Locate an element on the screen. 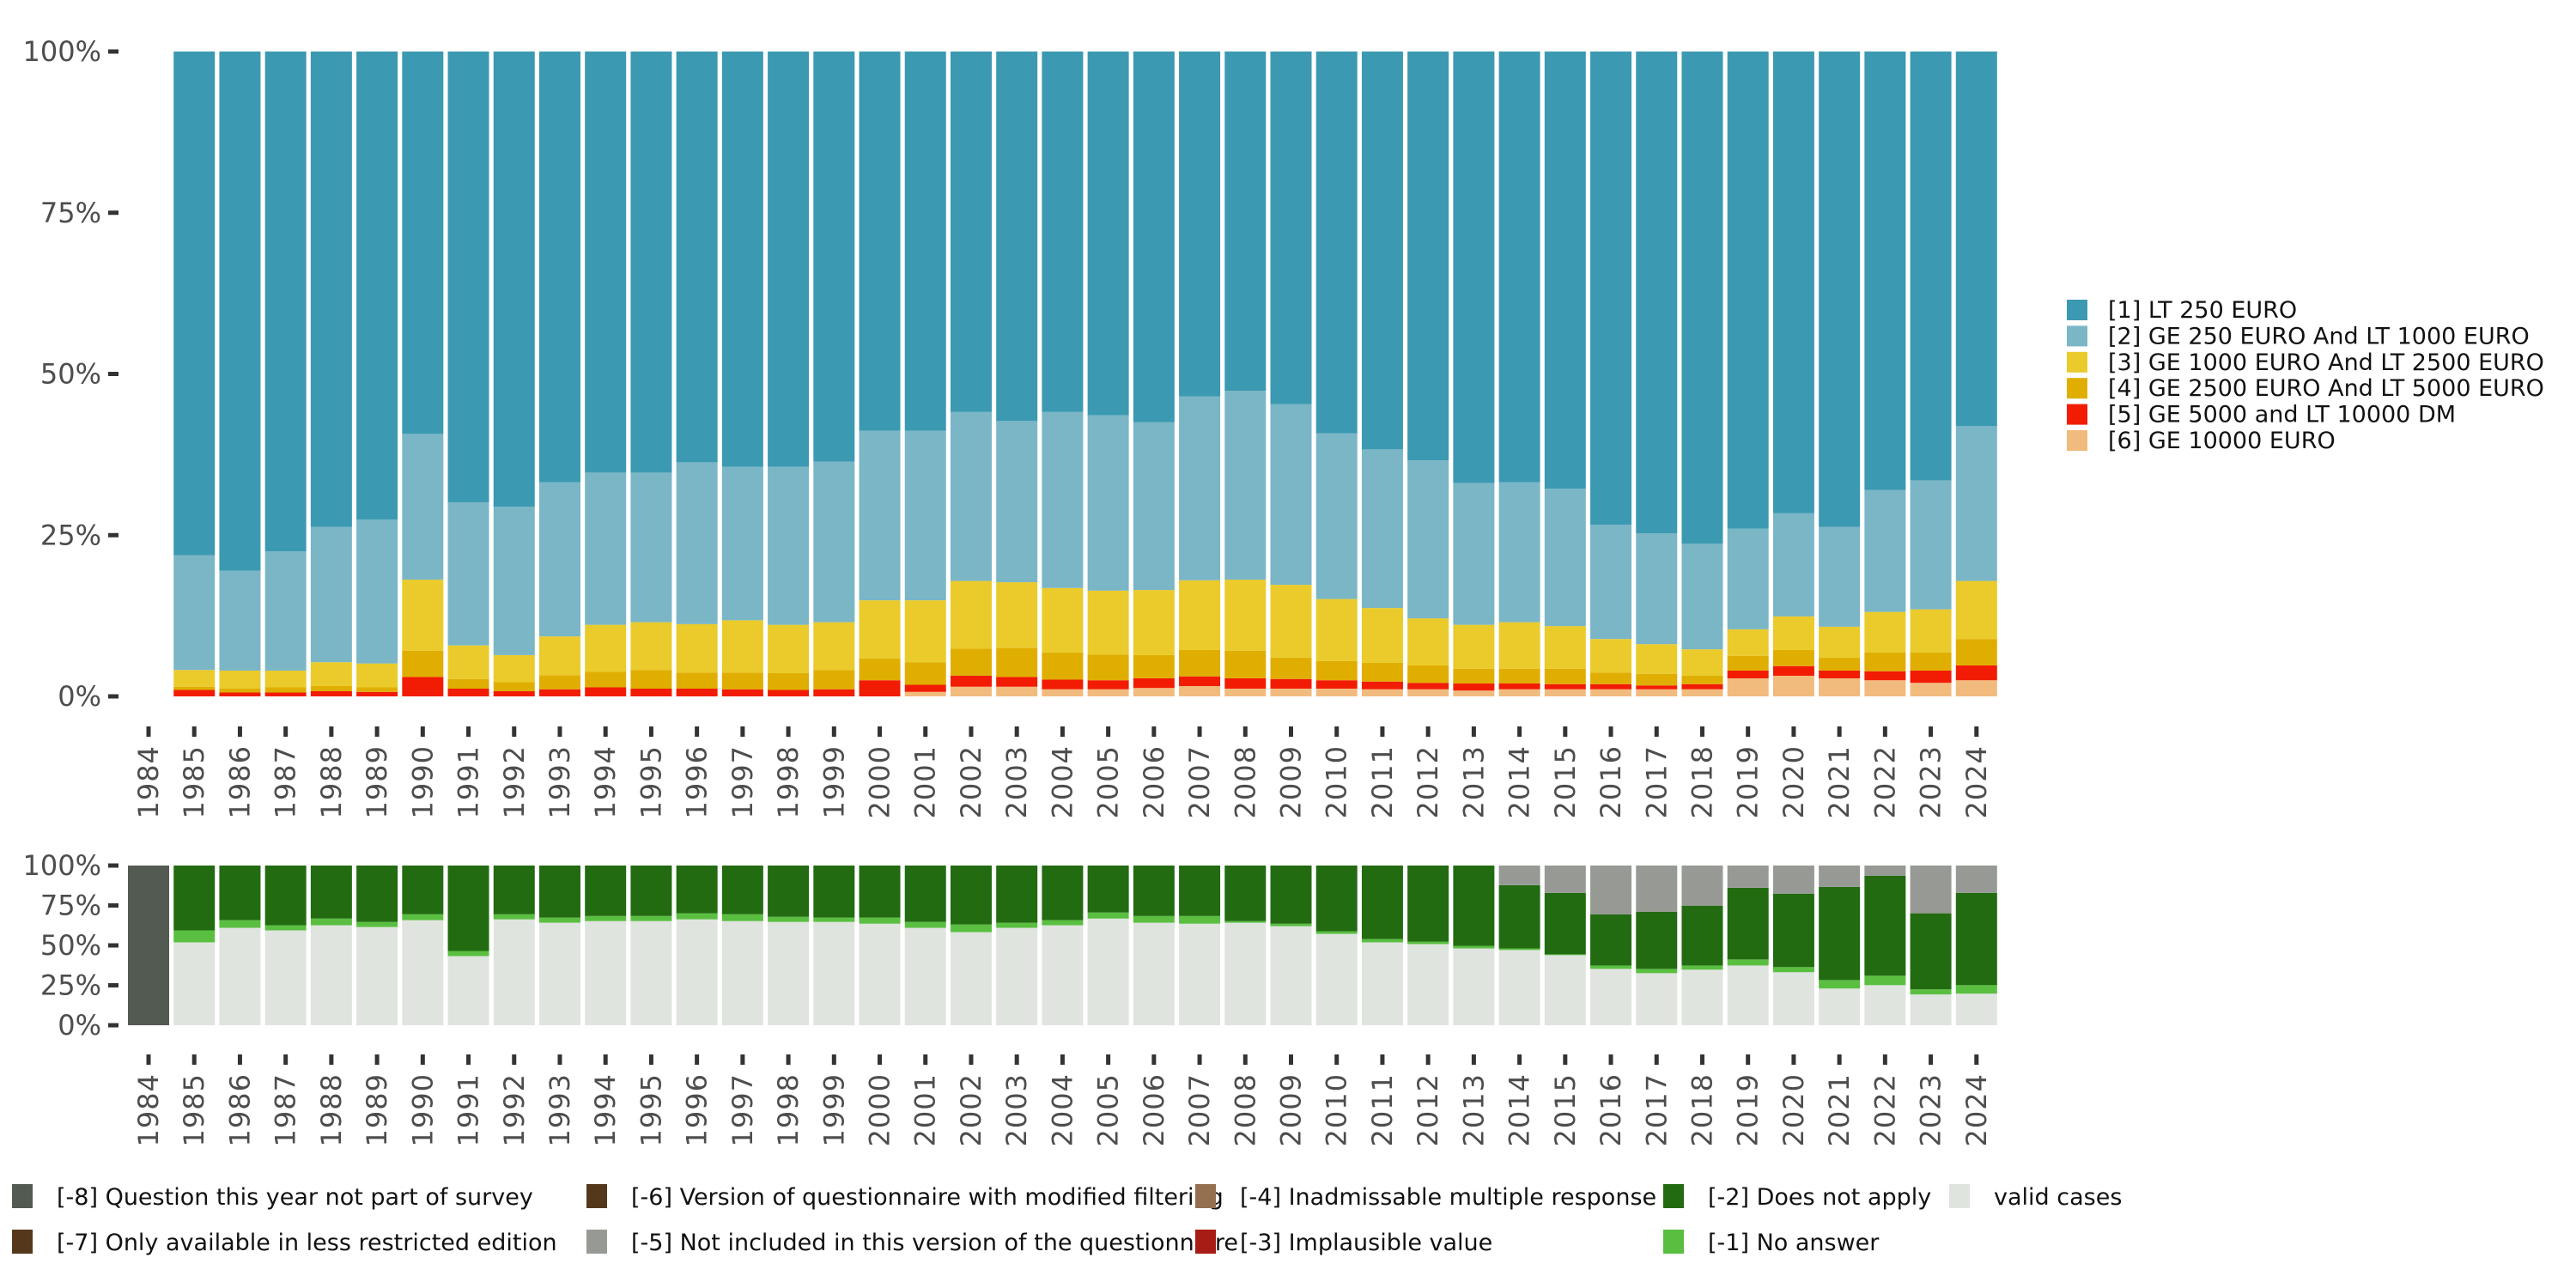 This screenshot has height=1288, width=2576. bar-segment-1989 is located at coordinates (377, 976).